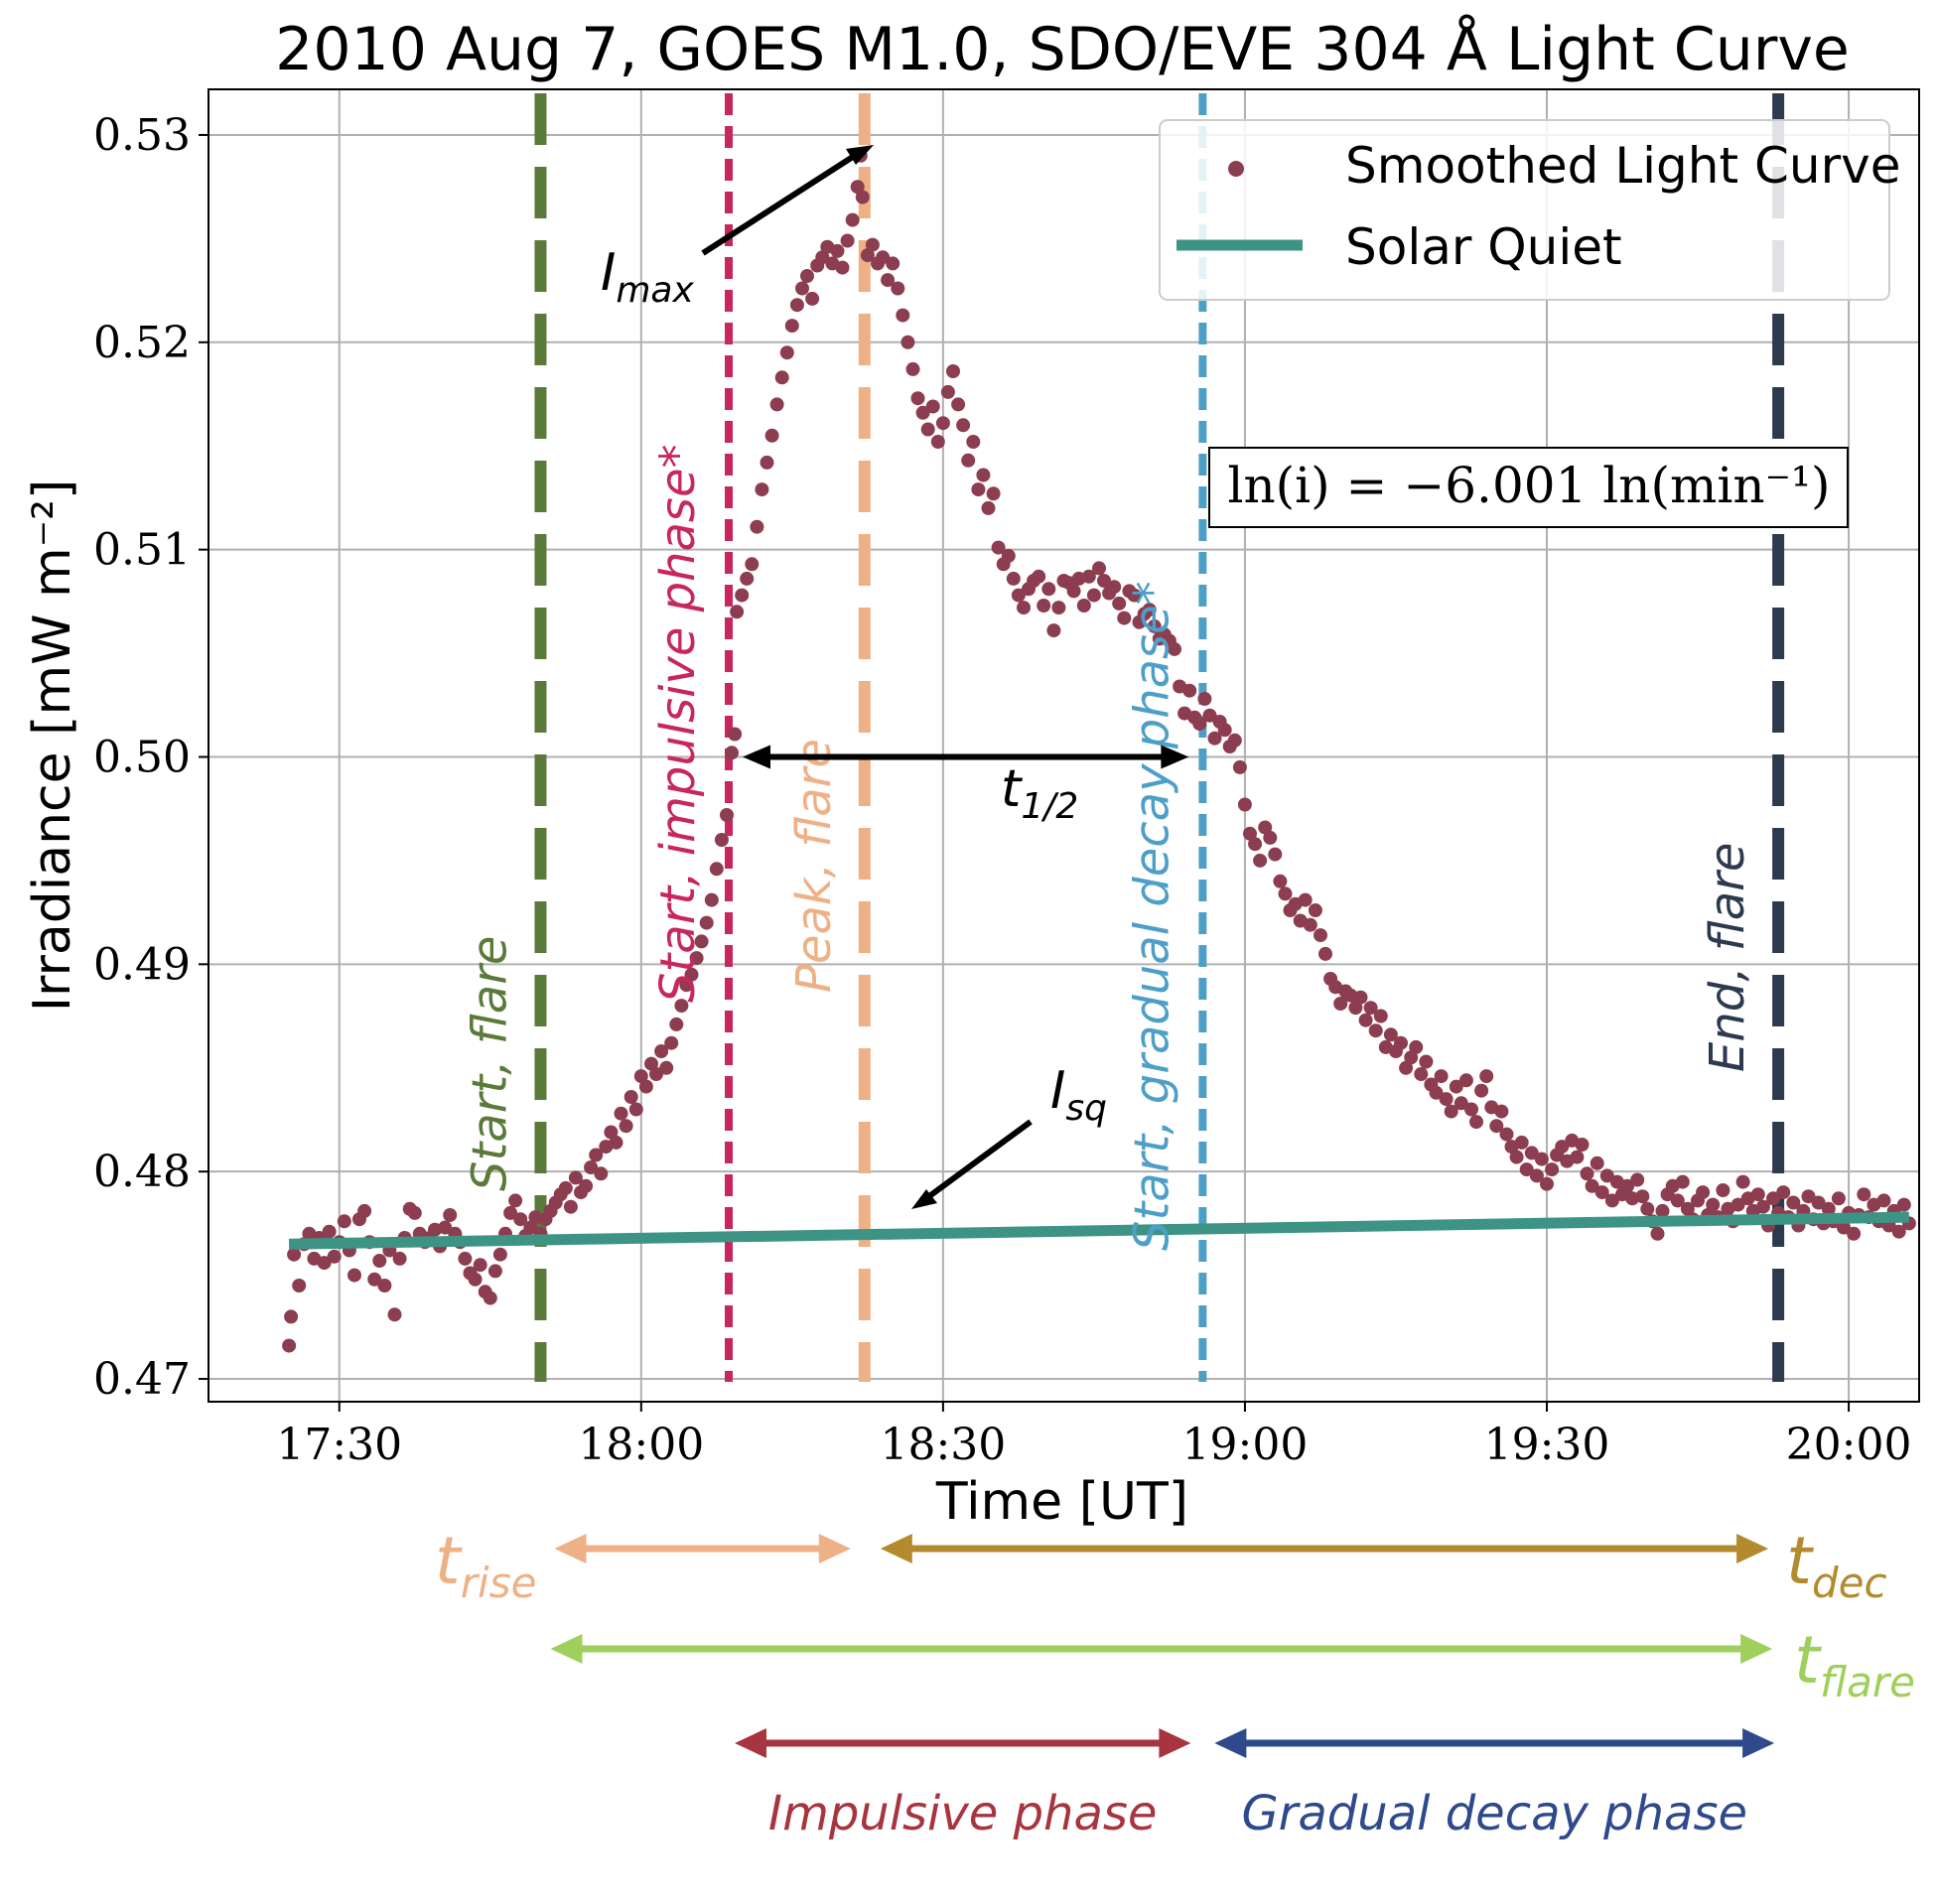 The height and width of the screenshot is (1904, 1938). I want to click on interval-label-main: t, so click(1808, 1660).